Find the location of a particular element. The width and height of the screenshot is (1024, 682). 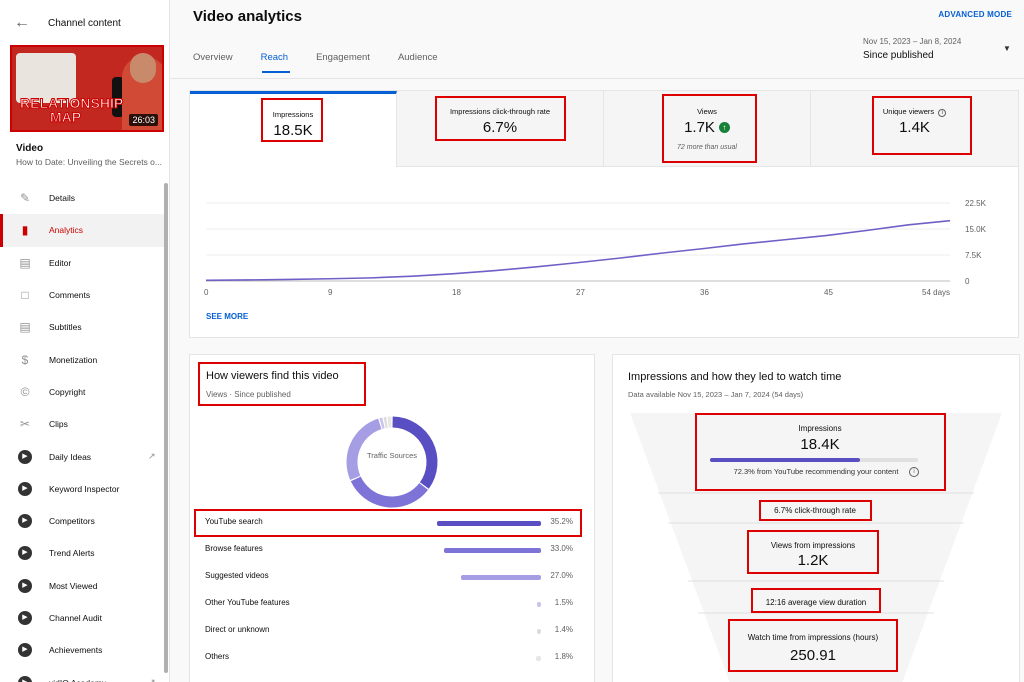

traffic-source-percent: 33.0% is located at coordinates (561, 548).